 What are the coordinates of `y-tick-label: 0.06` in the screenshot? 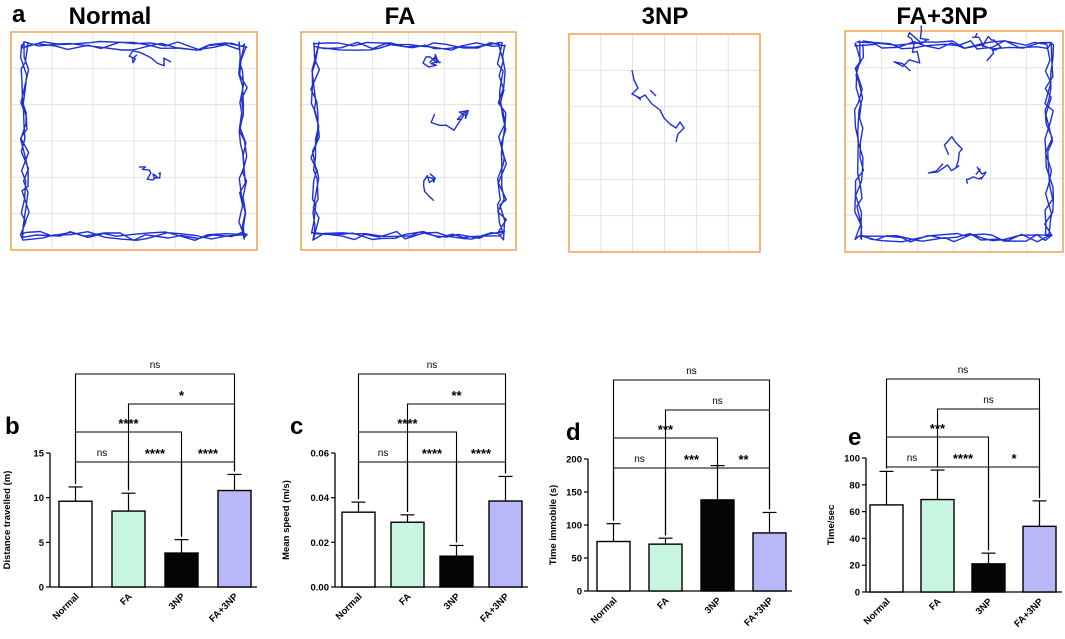 It's located at (320, 454).